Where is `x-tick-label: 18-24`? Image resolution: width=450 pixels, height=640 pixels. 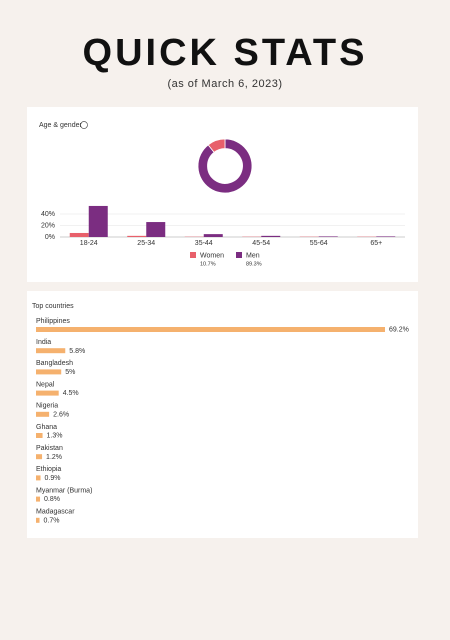 x-tick-label: 18-24 is located at coordinates (89, 243).